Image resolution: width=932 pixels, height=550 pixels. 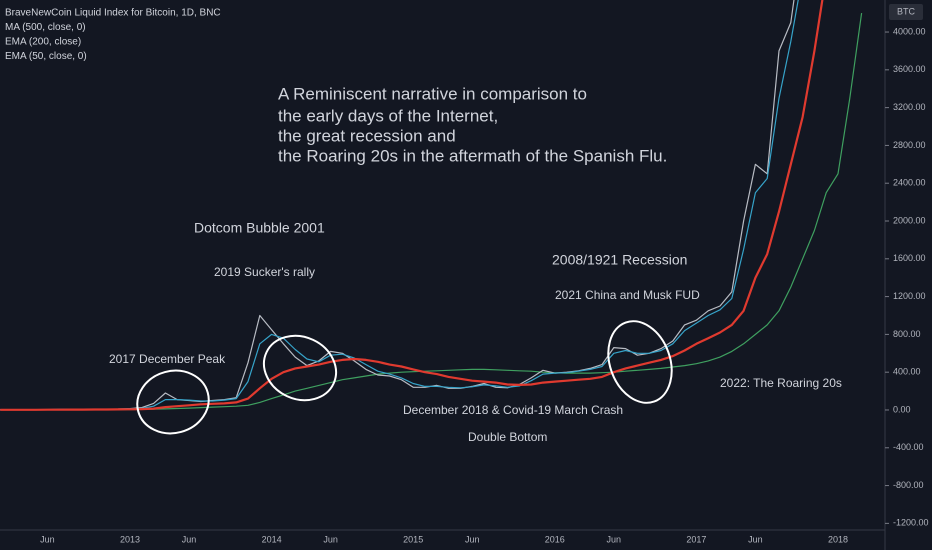 I want to click on y-tick-label: 800.00, so click(x=907, y=334).